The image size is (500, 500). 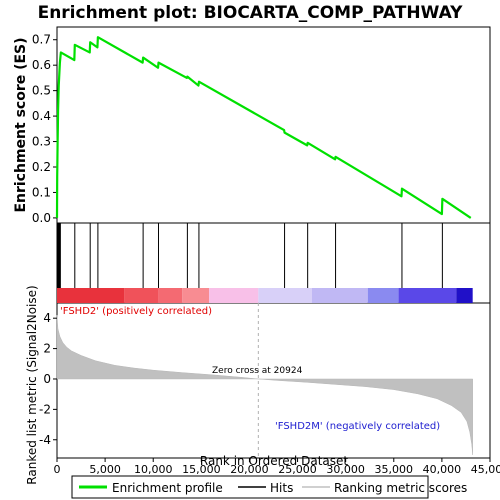 What do you see at coordinates (251, 13) in the screenshot?
I see `chart-title: Enrichment plot: BIOCARTA_COMP_PATHWAY` at bounding box center [251, 13].